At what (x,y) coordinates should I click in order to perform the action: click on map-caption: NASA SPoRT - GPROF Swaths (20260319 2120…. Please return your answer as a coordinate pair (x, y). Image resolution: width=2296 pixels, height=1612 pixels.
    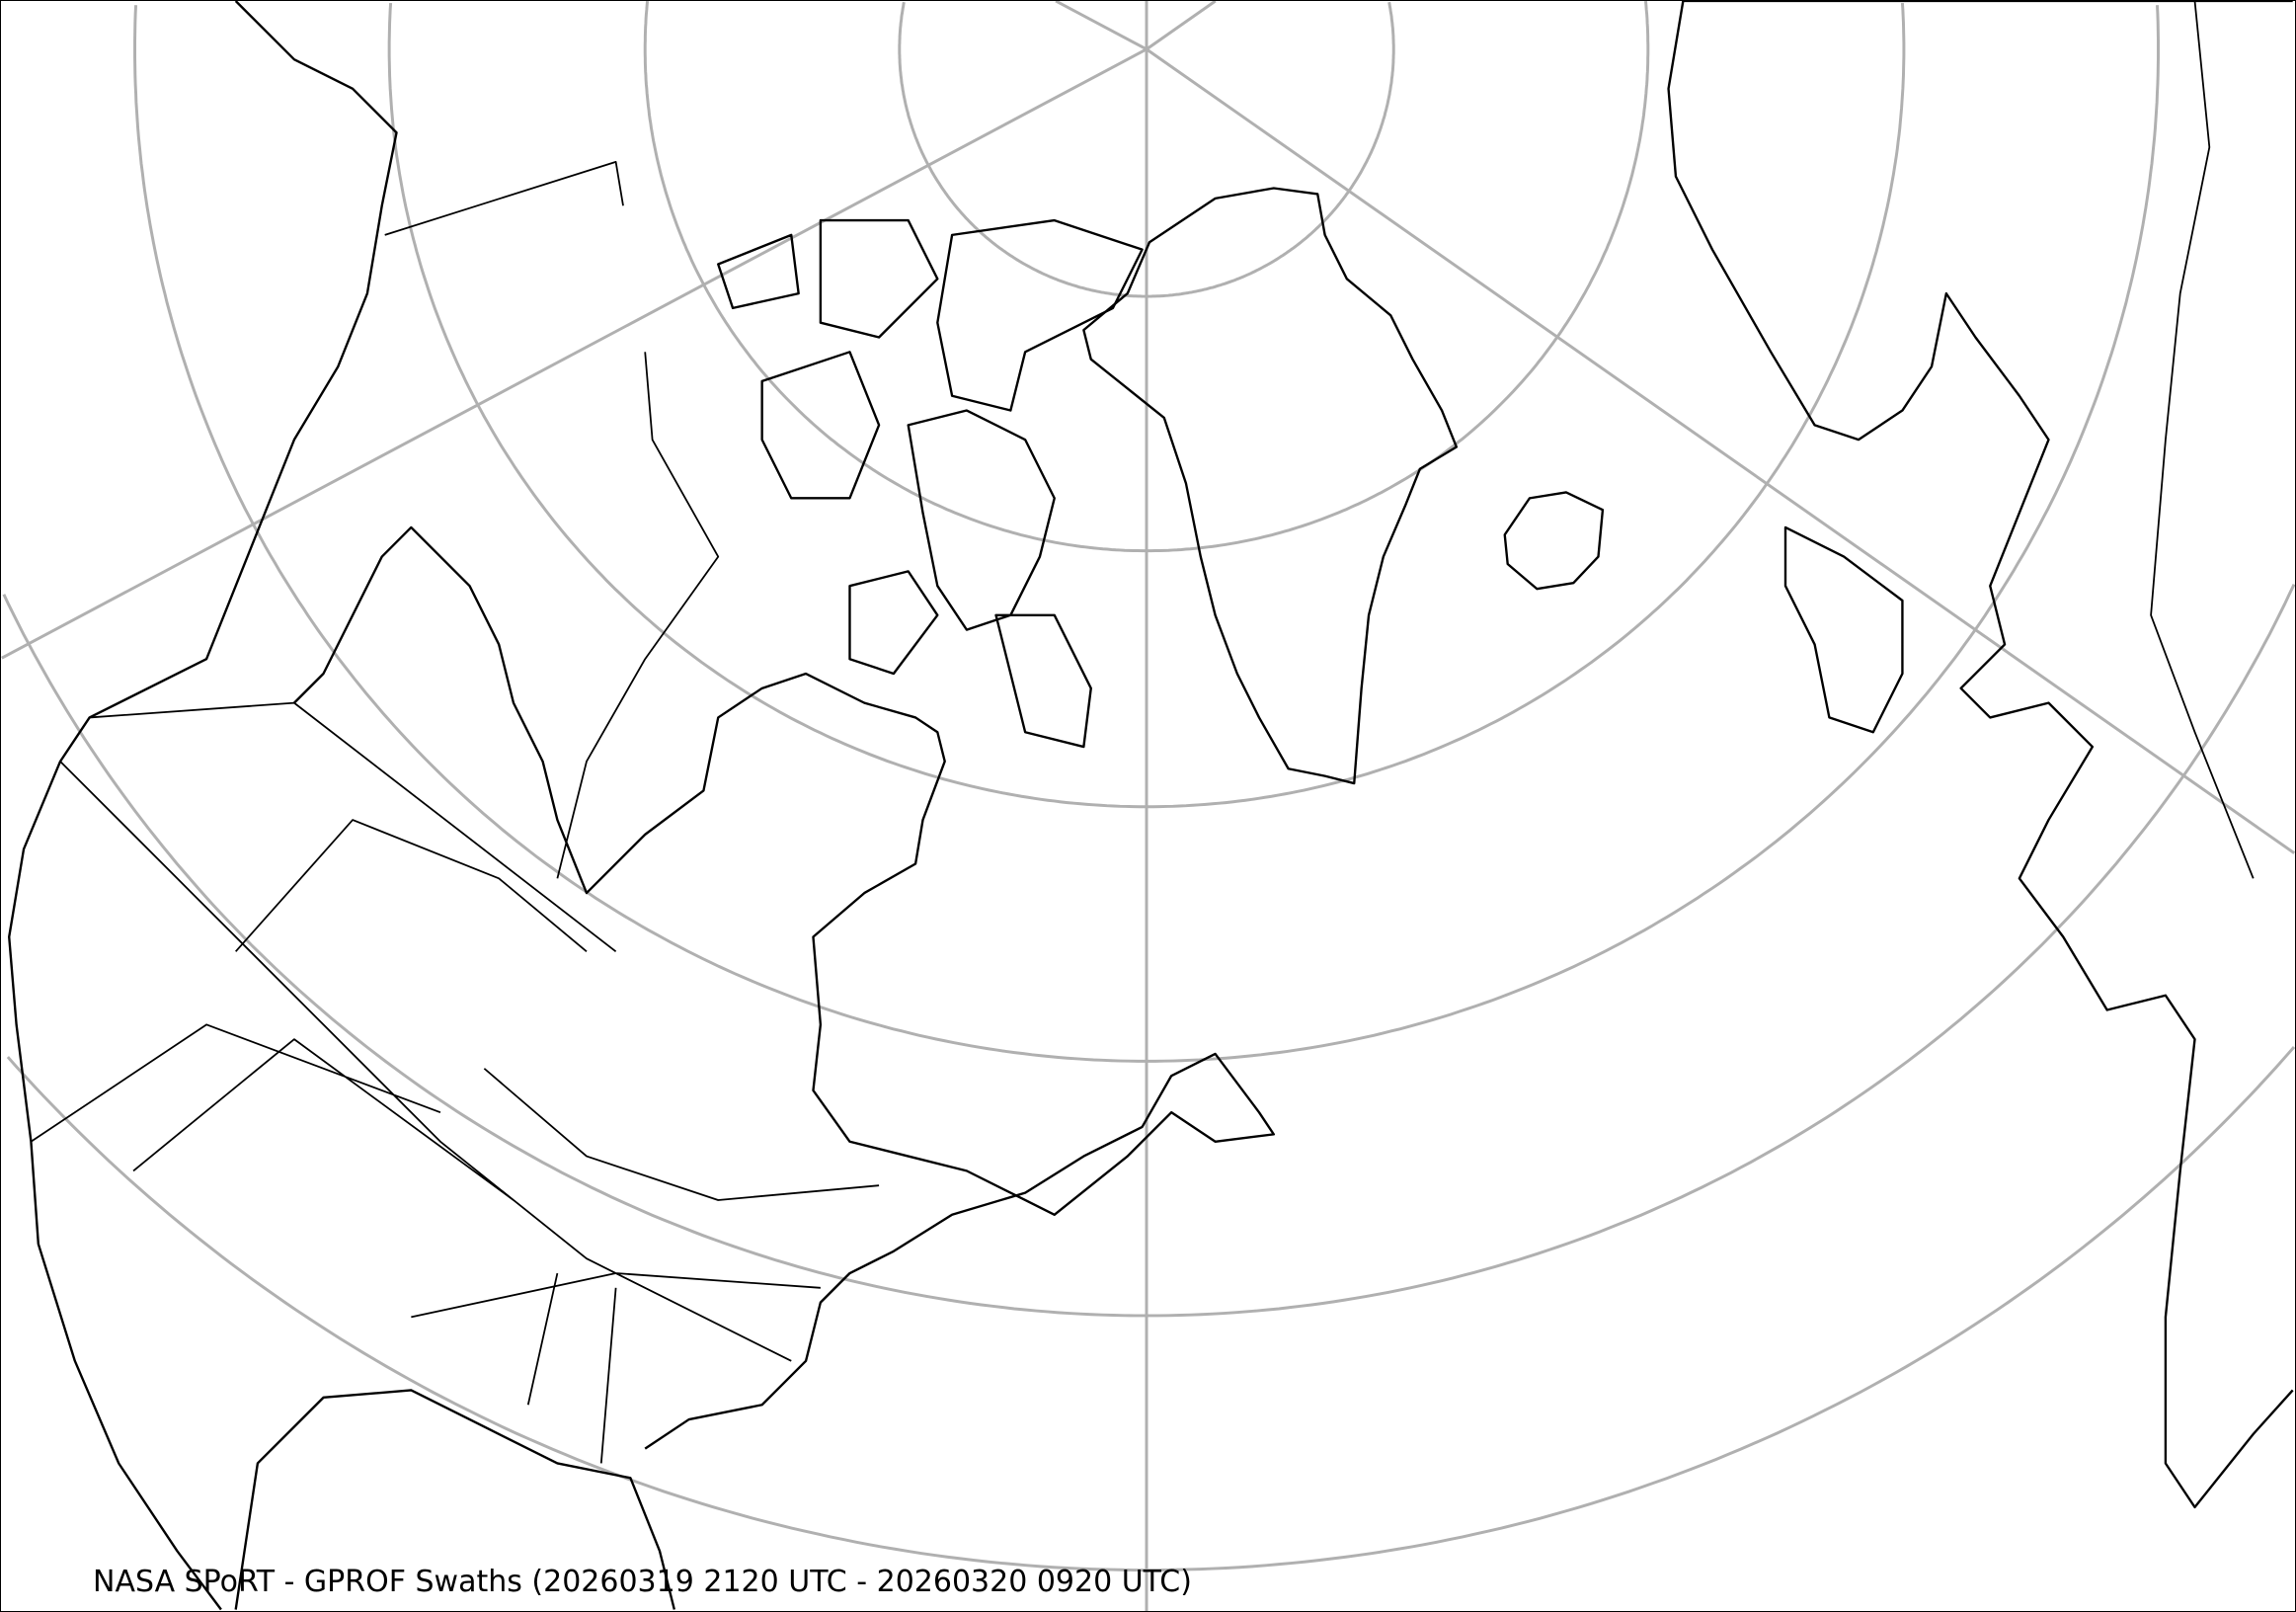
    Looking at the image, I should click on (643, 1582).